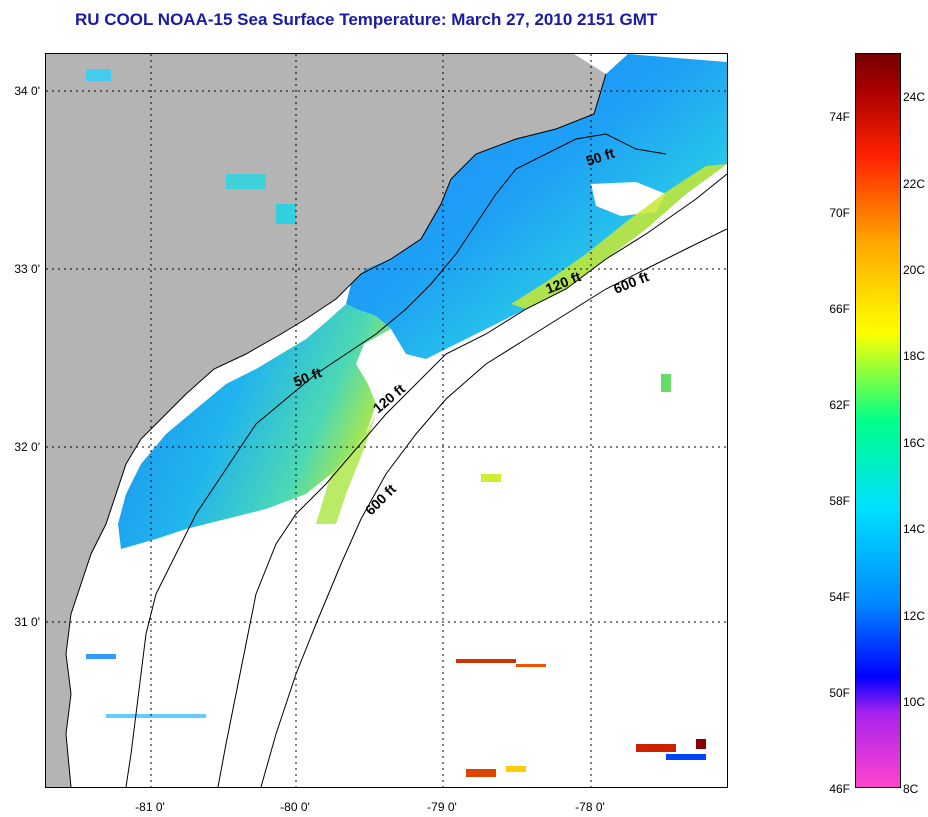  What do you see at coordinates (914, 443) in the screenshot?
I see `colorbar-c-label: 16C` at bounding box center [914, 443].